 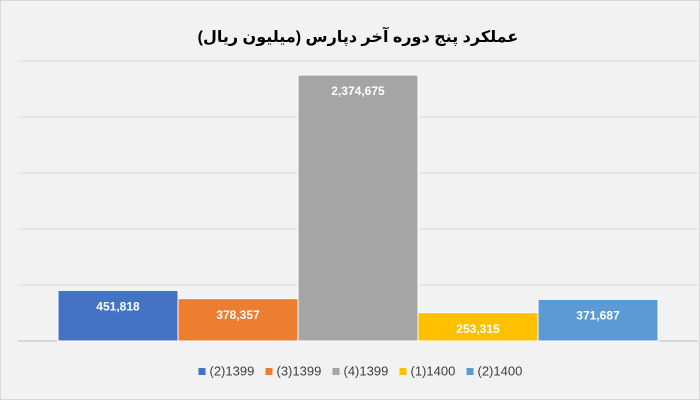 What do you see at coordinates (366, 370) in the screenshot?
I see `legend-label: (4)1399` at bounding box center [366, 370].